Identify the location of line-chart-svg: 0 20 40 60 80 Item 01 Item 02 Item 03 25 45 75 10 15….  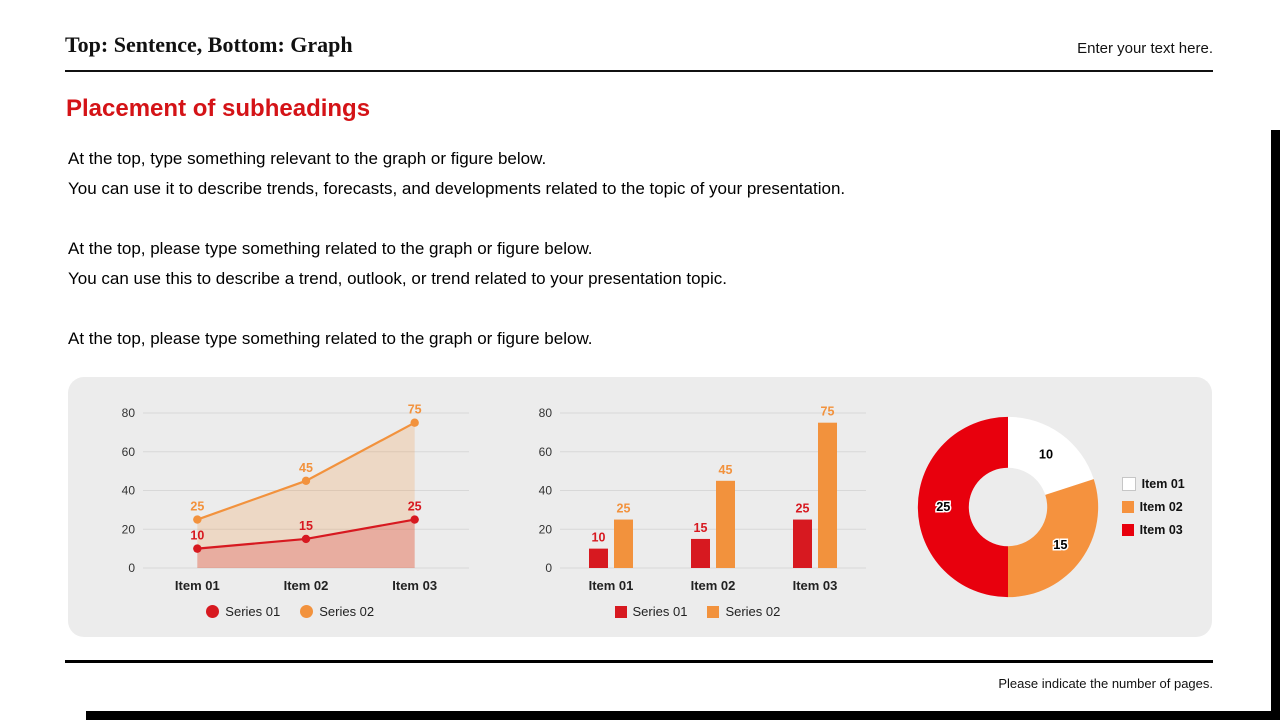
(296, 498).